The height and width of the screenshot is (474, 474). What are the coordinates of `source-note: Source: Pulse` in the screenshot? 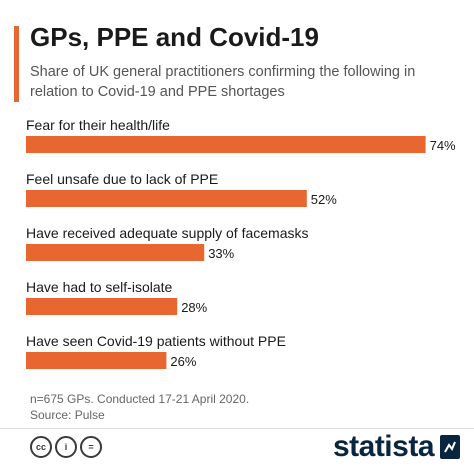 It's located at (67, 415).